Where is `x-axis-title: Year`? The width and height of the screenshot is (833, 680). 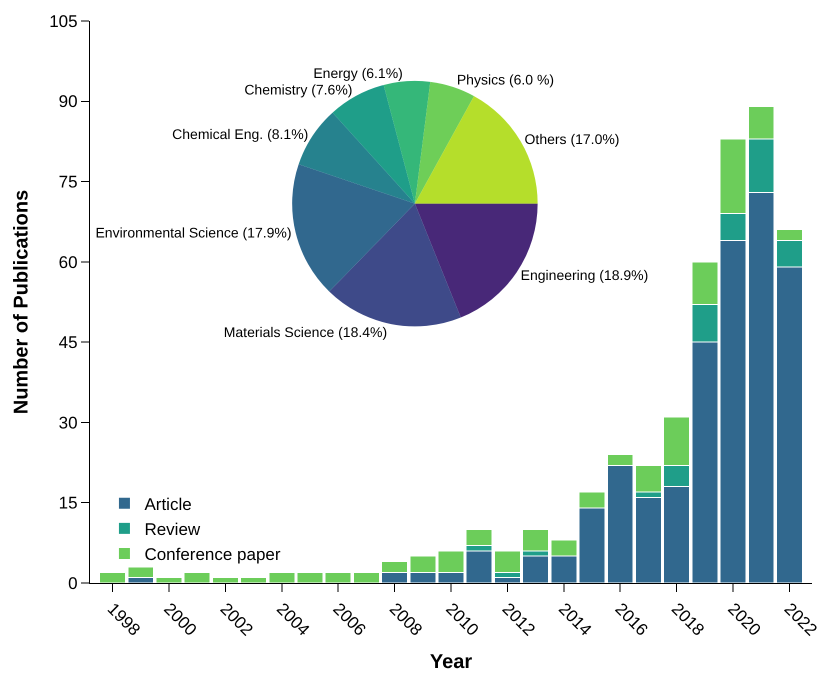 x-axis-title: Year is located at coordinates (451, 661).